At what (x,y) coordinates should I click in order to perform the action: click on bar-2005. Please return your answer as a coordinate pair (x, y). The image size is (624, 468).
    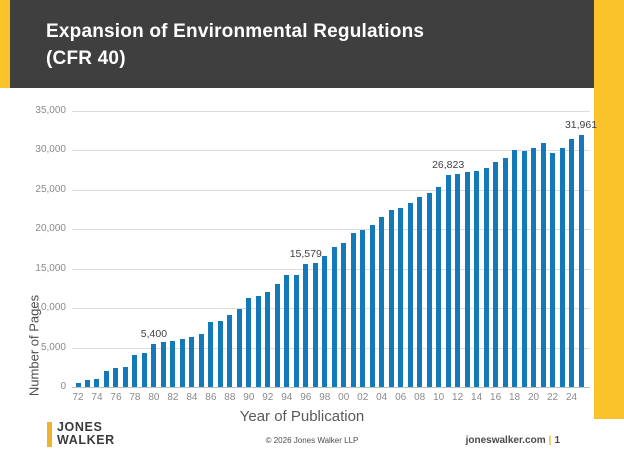
    Looking at the image, I should click on (391, 298).